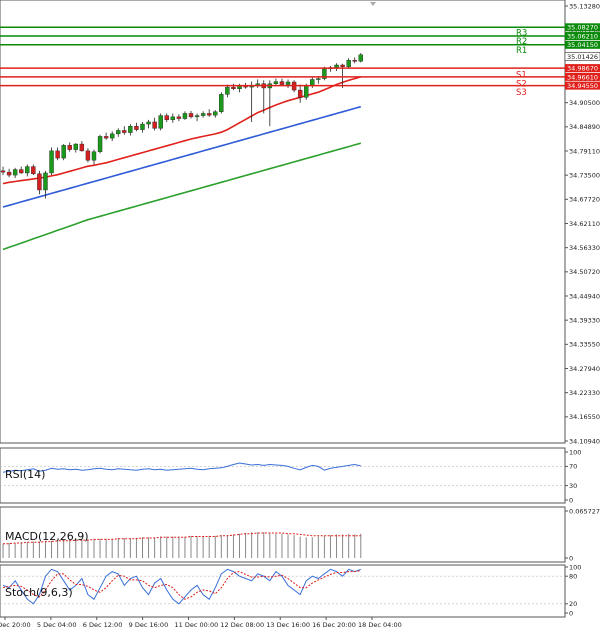 The width and height of the screenshot is (600, 632). What do you see at coordinates (584, 6) in the screenshot?
I see `price-tick-label: 35.13280` at bounding box center [584, 6].